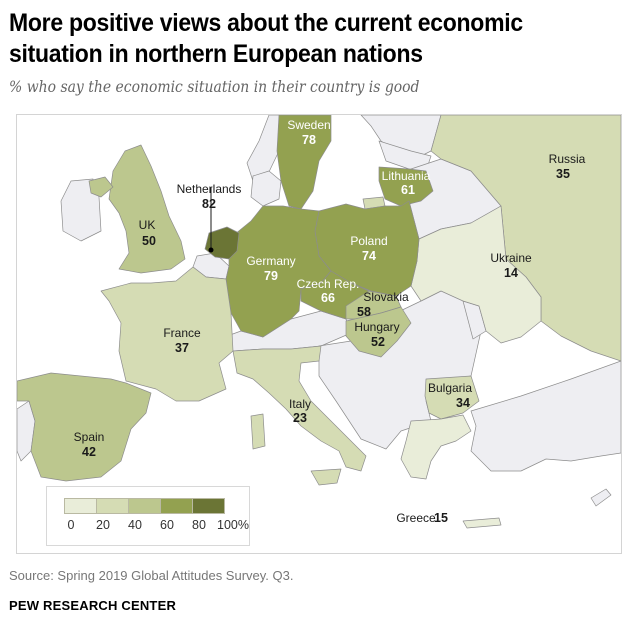  Describe the element at coordinates (369, 256) in the screenshot. I see `value-poland: 74` at that location.